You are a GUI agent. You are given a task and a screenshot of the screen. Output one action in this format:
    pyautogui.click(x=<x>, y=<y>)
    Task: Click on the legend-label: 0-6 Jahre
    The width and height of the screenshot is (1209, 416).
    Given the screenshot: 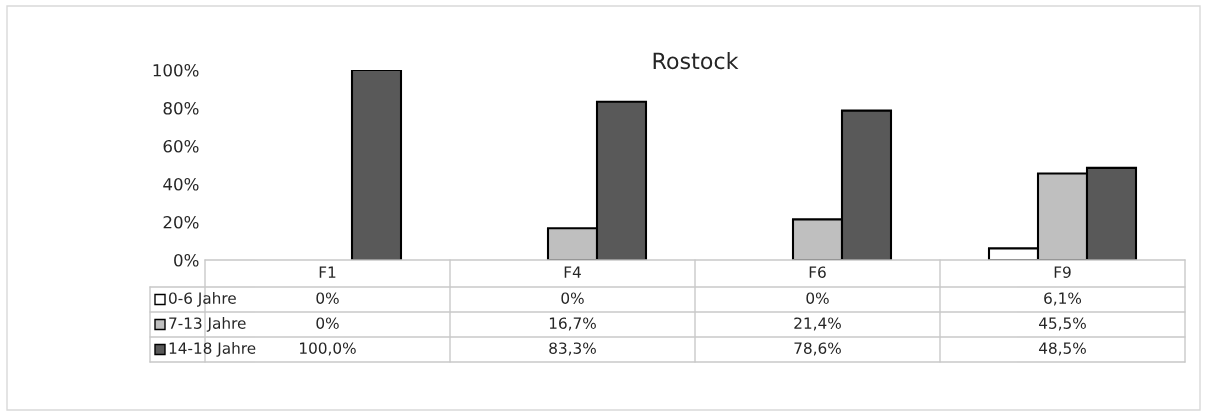 What is the action you would take?
    pyautogui.click(x=202, y=299)
    